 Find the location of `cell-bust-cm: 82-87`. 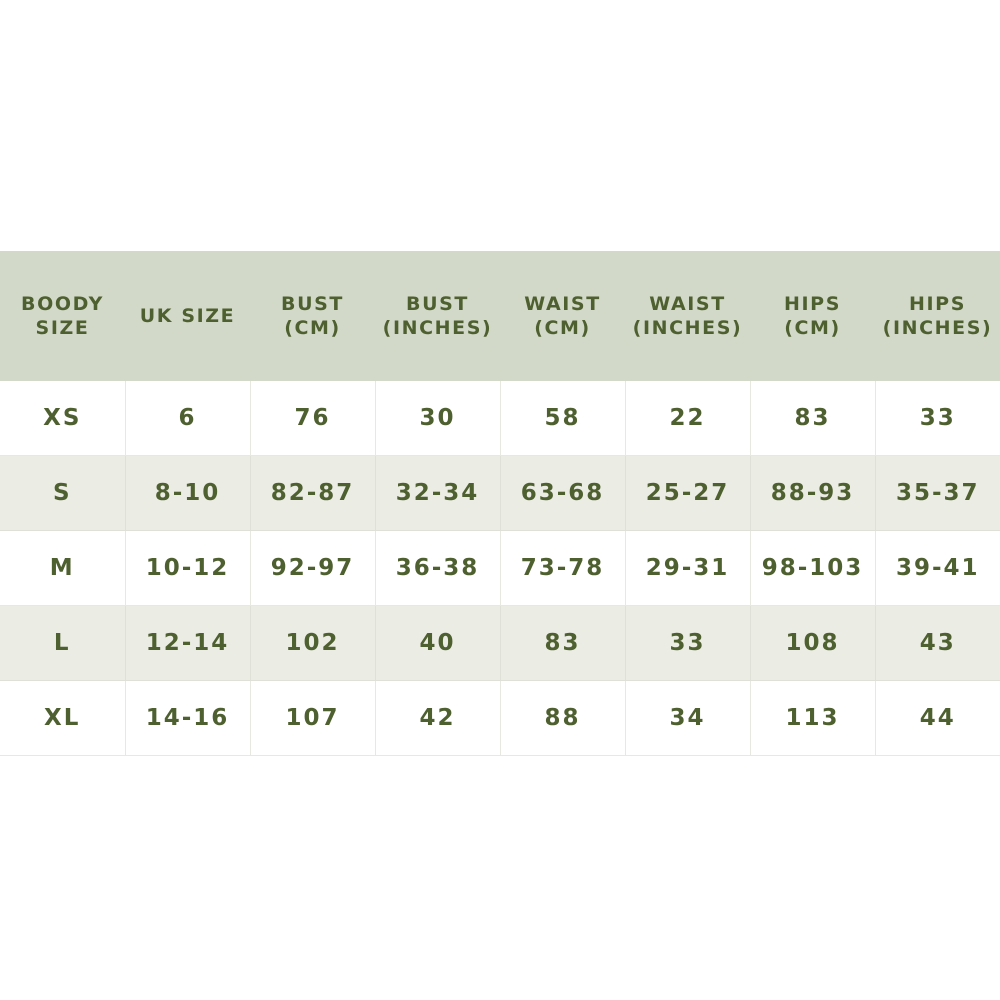

cell-bust-cm: 82-87 is located at coordinates (313, 493).